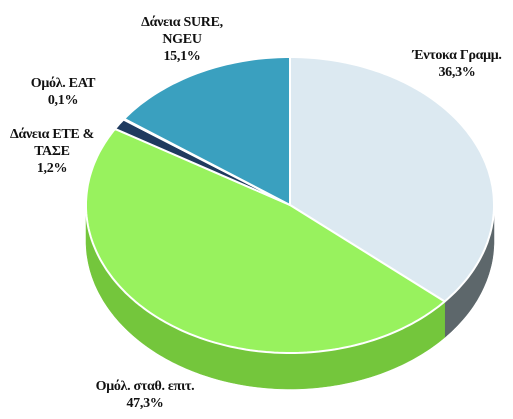 The width and height of the screenshot is (513, 419). Describe the element at coordinates (63, 100) in the screenshot. I see `value-label: 0,1%` at that location.